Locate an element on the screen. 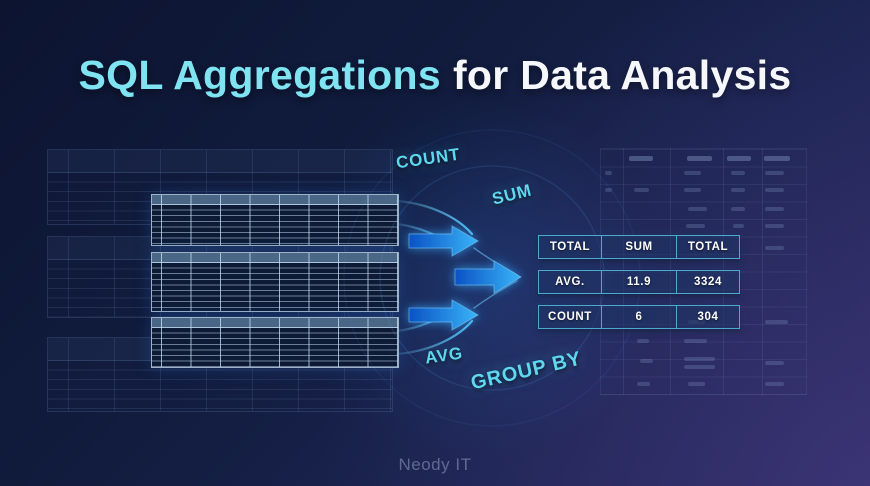 Image resolution: width=870 pixels, height=486 pixels. result-row-avg: AVG. 11.9 3324 is located at coordinates (639, 282).